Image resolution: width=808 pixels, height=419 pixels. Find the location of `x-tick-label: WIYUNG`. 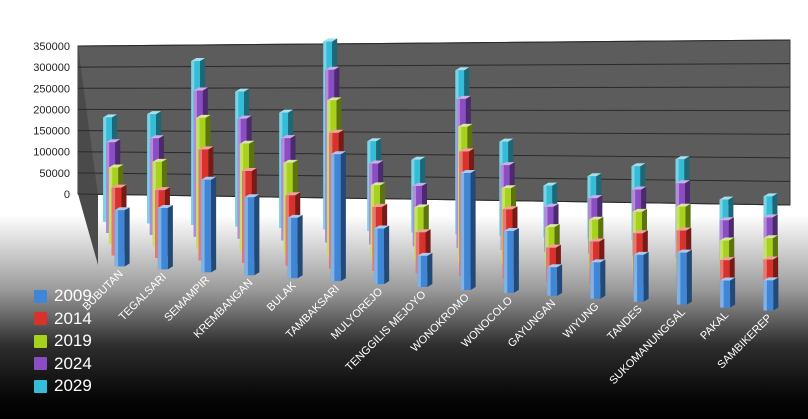

x-tick-label: WIYUNG is located at coordinates (581, 320).